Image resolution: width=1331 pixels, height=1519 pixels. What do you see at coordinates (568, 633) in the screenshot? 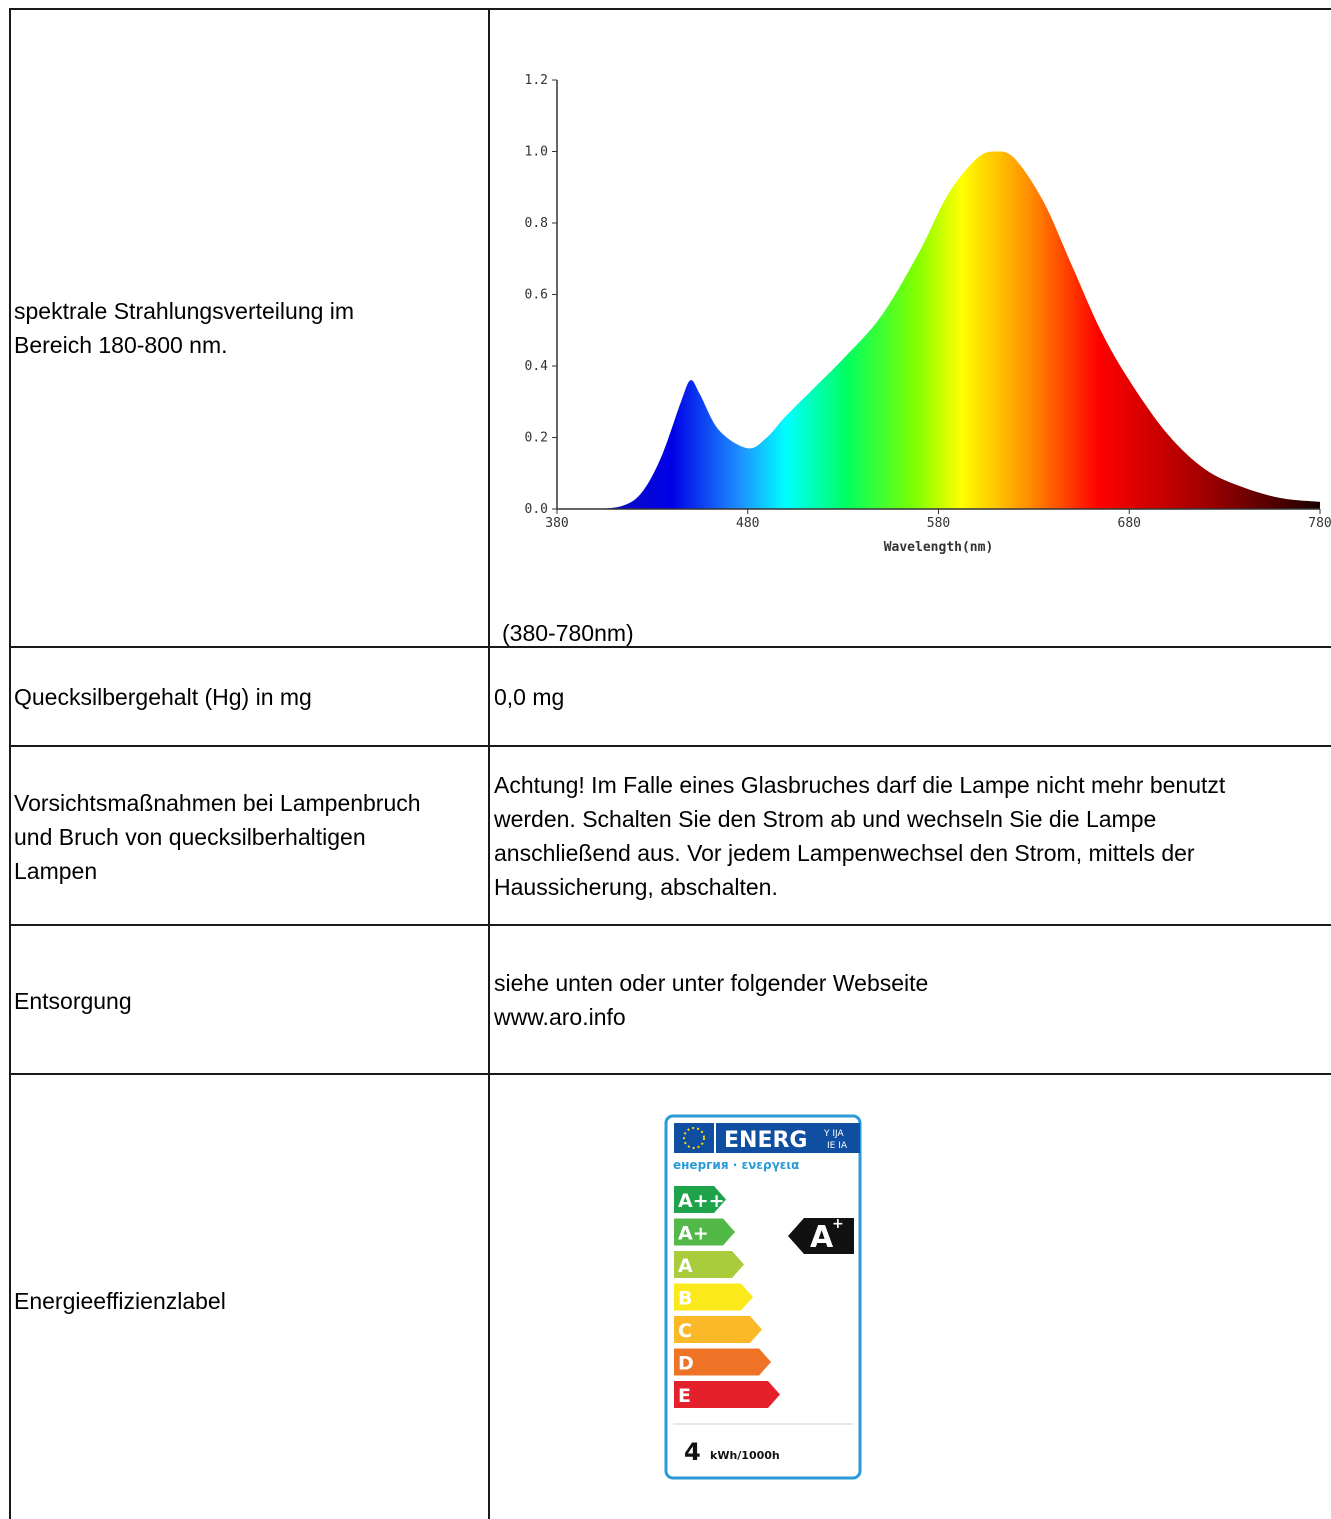
I see `spectrum-range-note: (380-780nm)` at bounding box center [568, 633].